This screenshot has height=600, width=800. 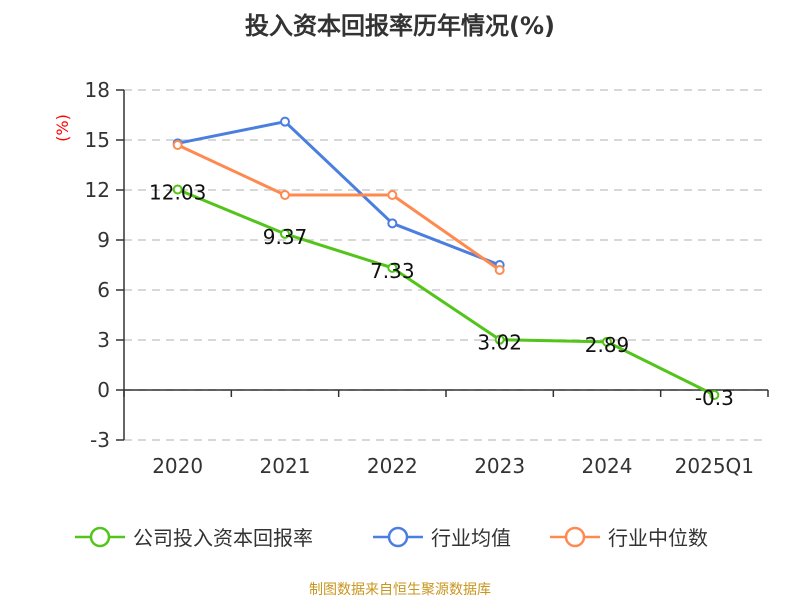 I want to click on y-tick-label: -3, so click(x=100, y=440).